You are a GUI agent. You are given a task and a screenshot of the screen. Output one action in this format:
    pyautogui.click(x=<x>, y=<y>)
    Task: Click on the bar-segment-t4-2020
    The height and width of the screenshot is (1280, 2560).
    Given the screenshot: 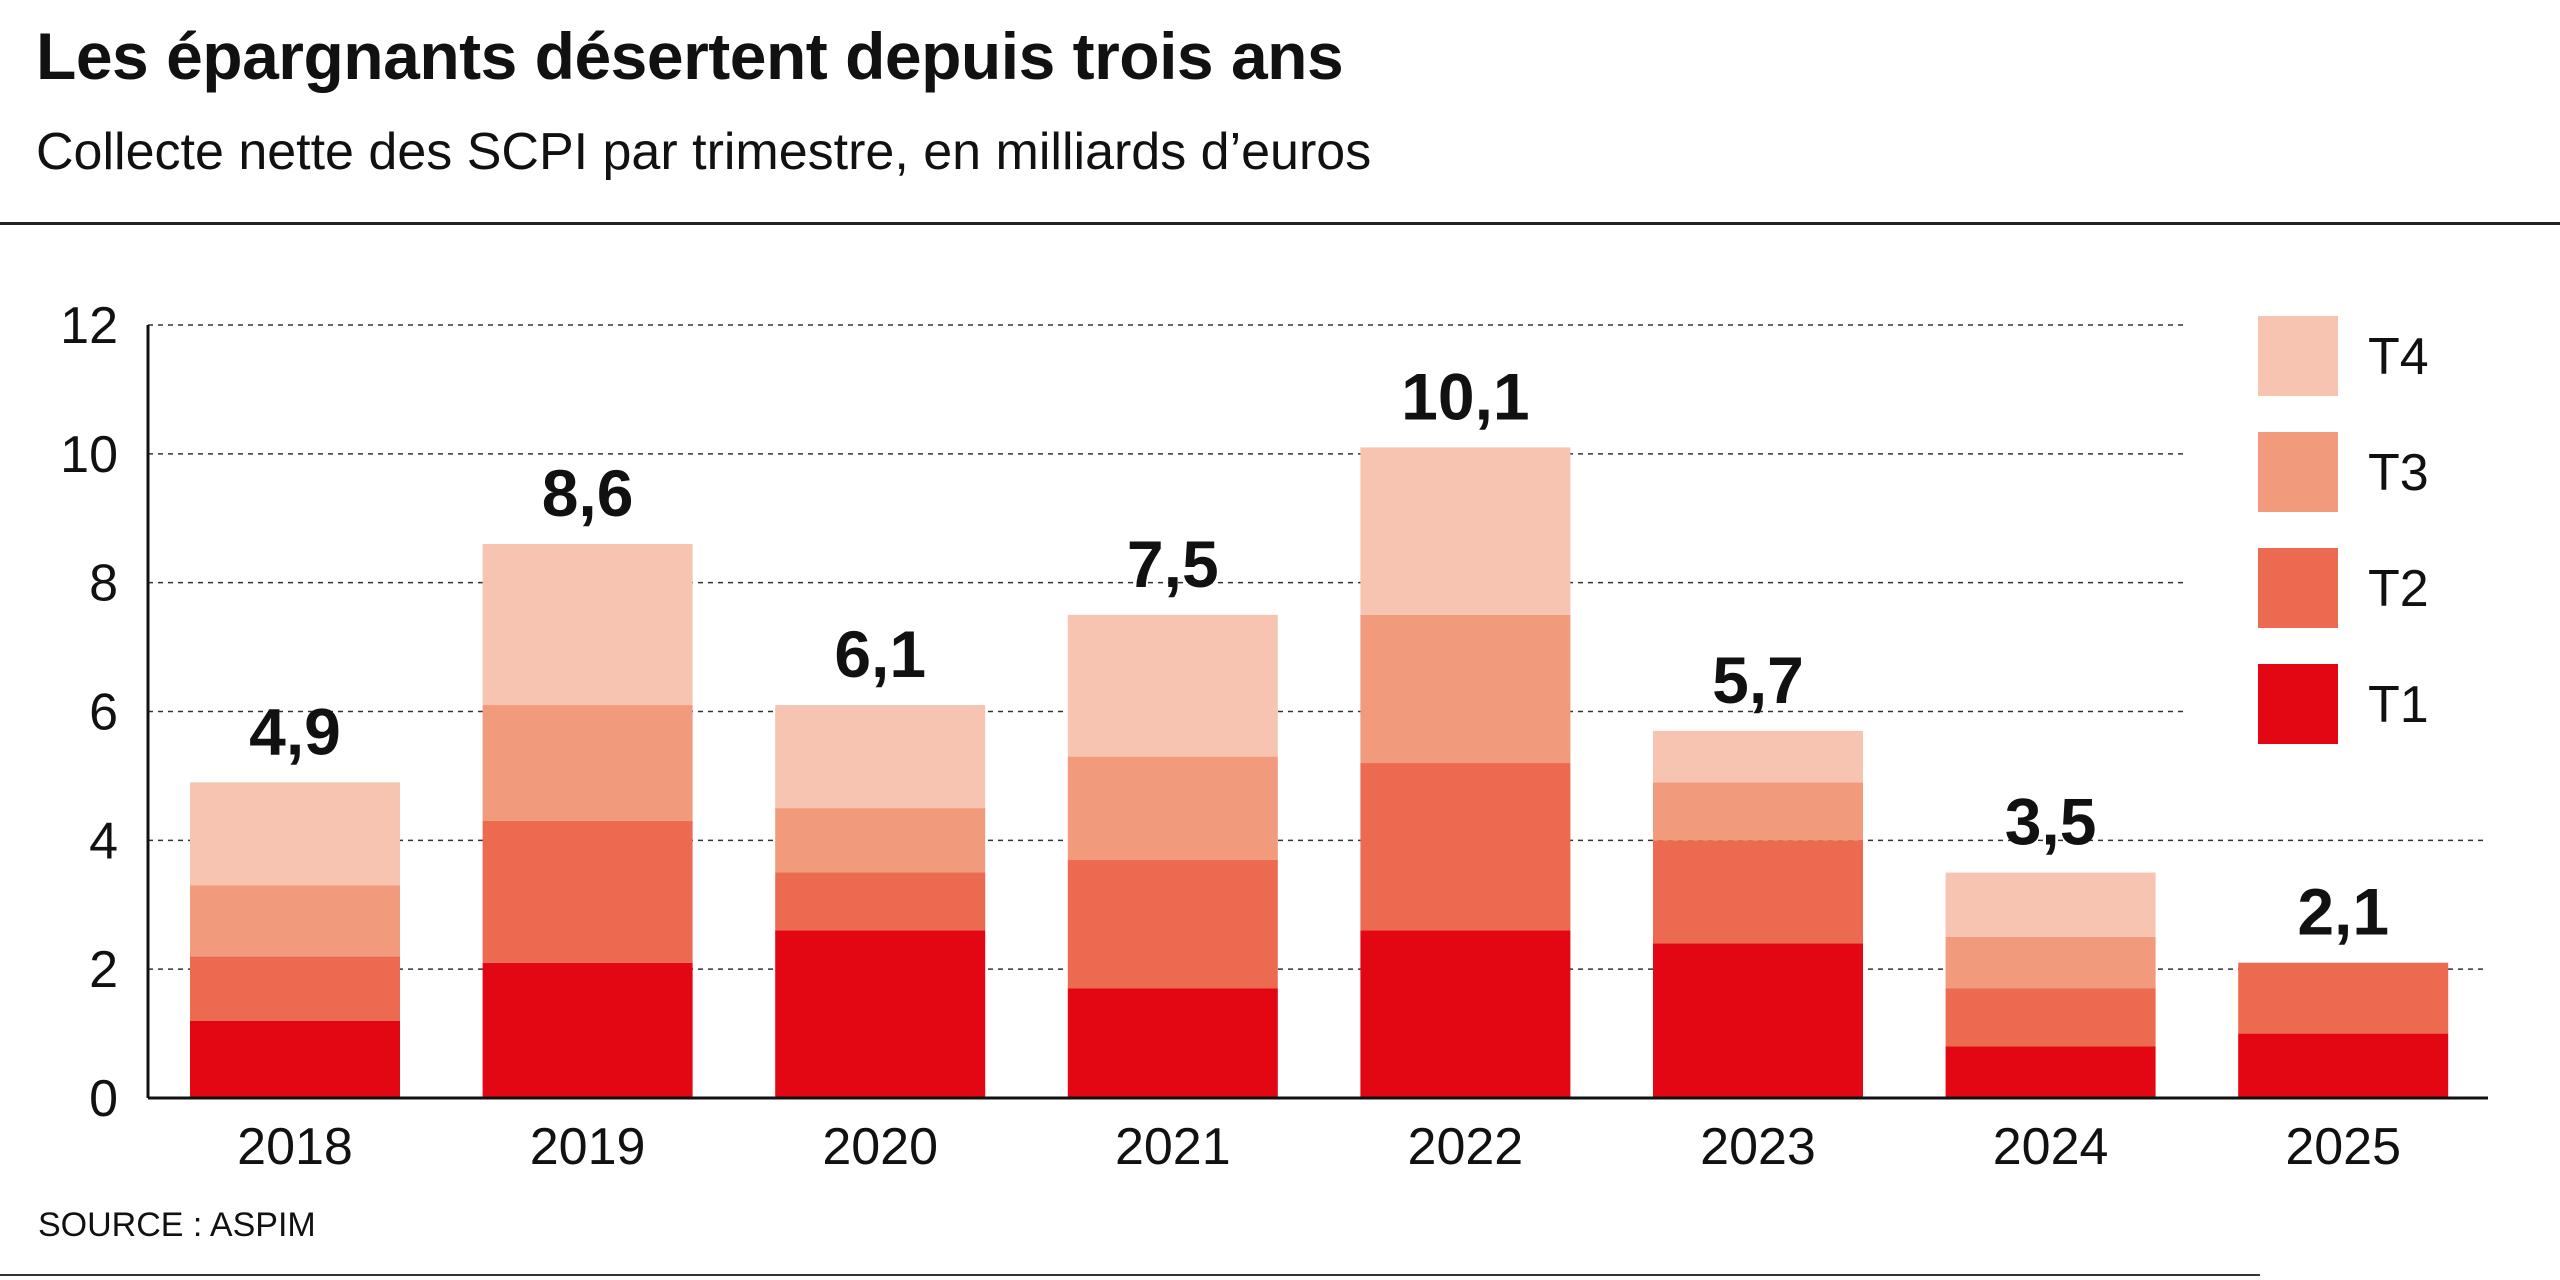 What is the action you would take?
    pyautogui.click(x=880, y=757)
    